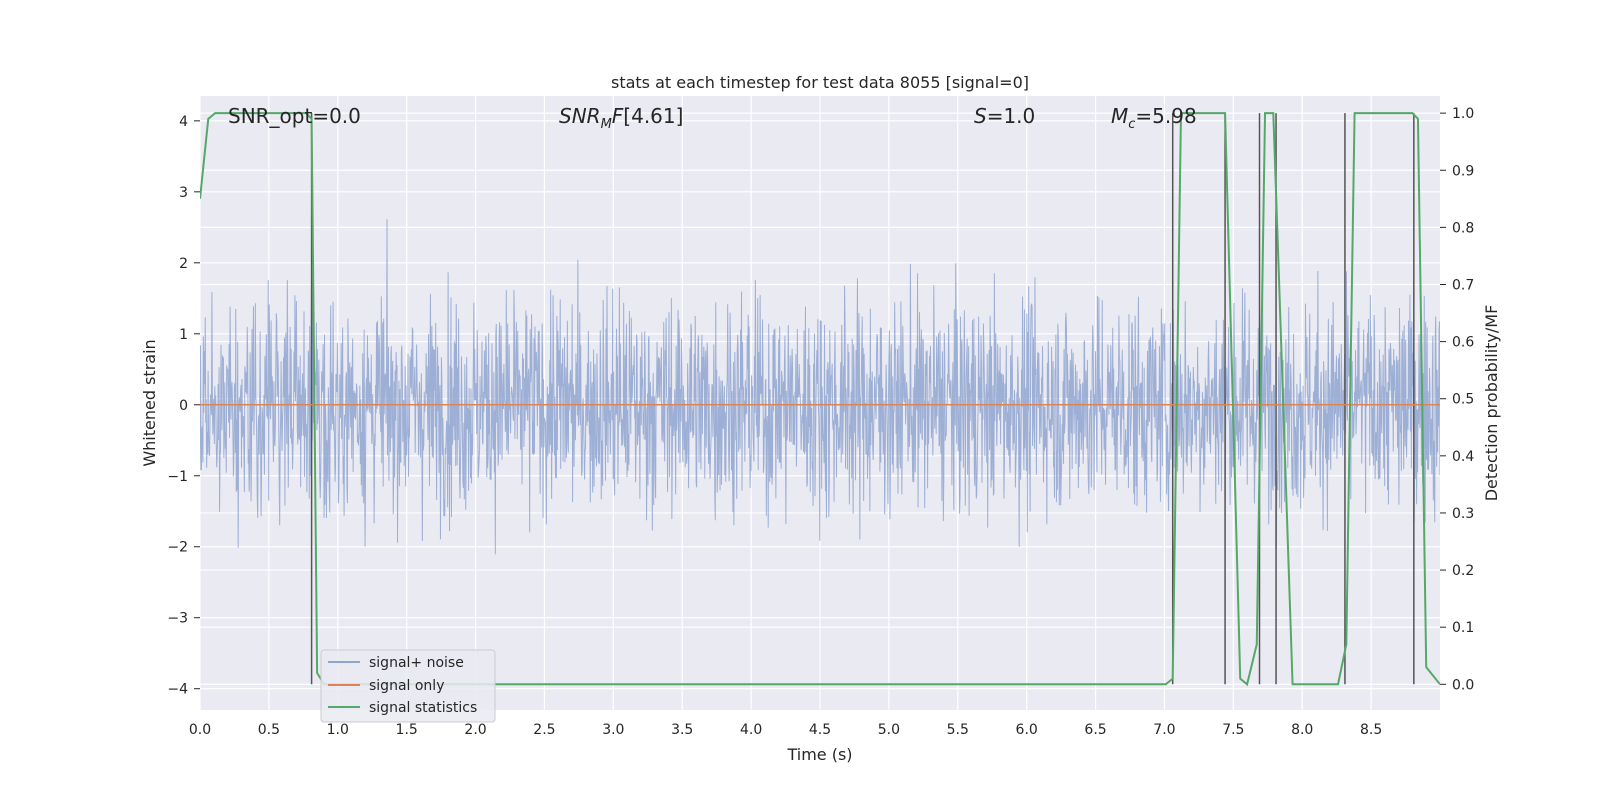 Image resolution: width=1600 pixels, height=800 pixels. I want to click on annotation-s-value: =1.0, so click(1011, 116).